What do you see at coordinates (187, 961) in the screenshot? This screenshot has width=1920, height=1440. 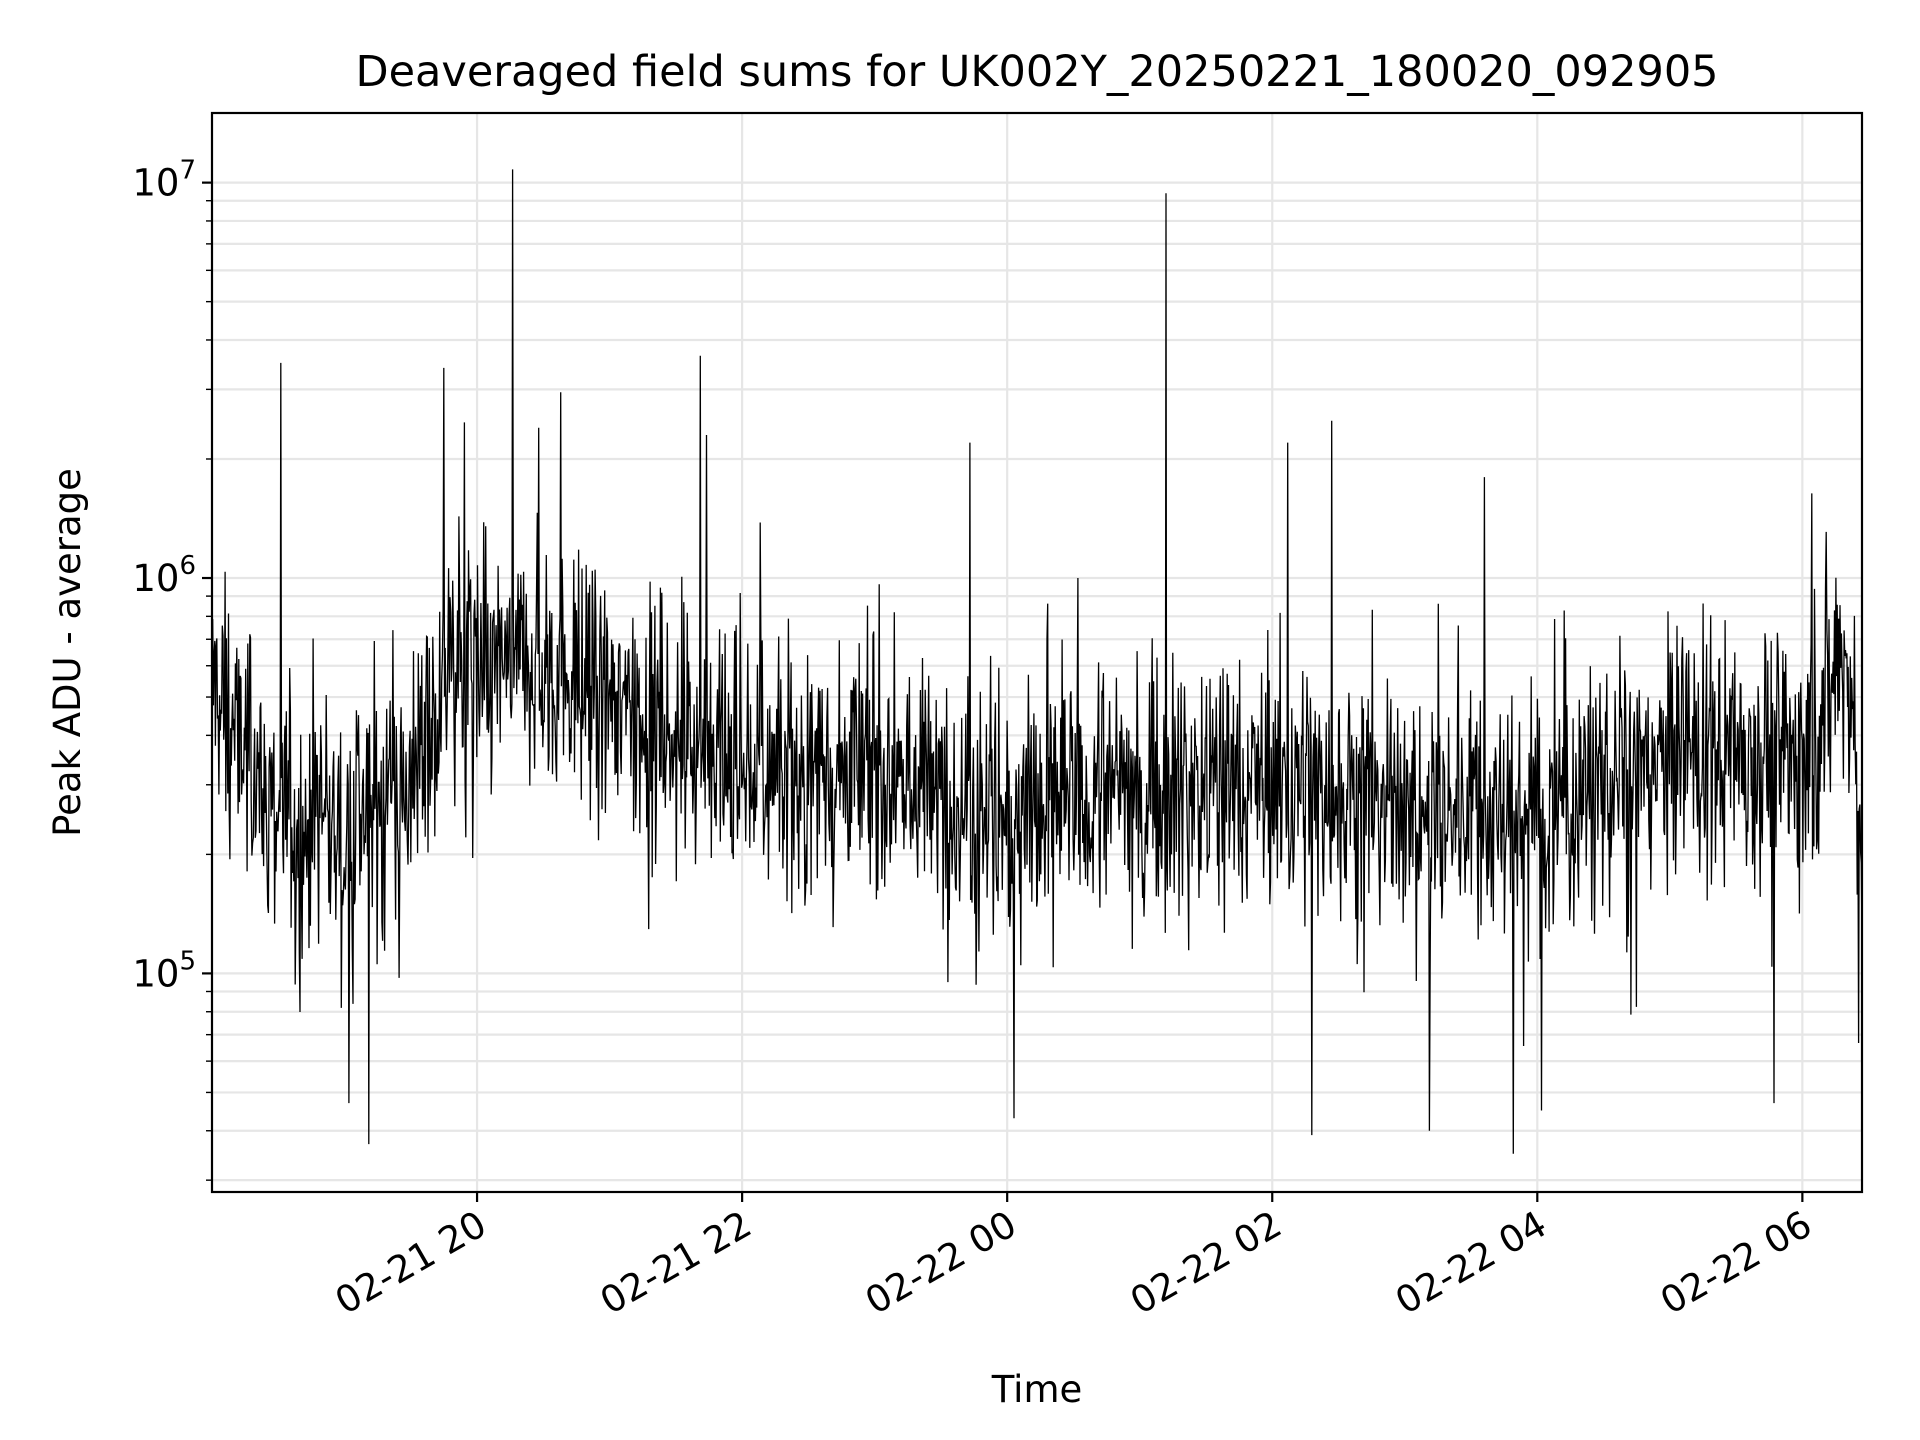 I see `y-tick-exponent: 5` at bounding box center [187, 961].